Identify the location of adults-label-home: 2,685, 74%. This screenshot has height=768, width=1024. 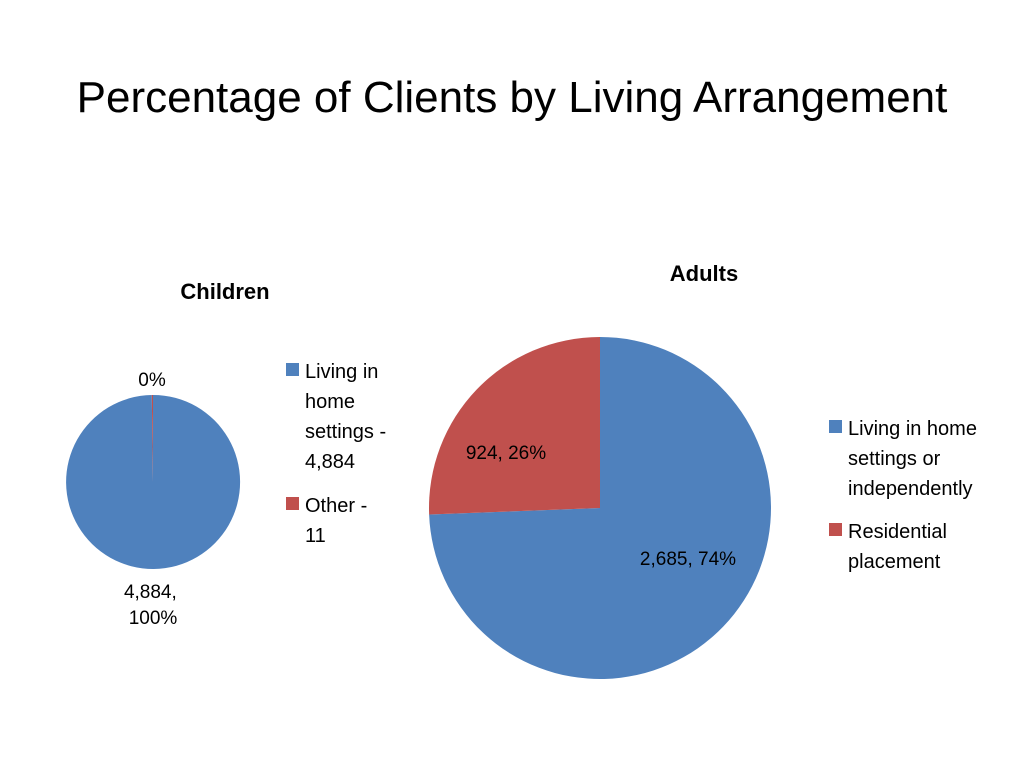
(688, 559).